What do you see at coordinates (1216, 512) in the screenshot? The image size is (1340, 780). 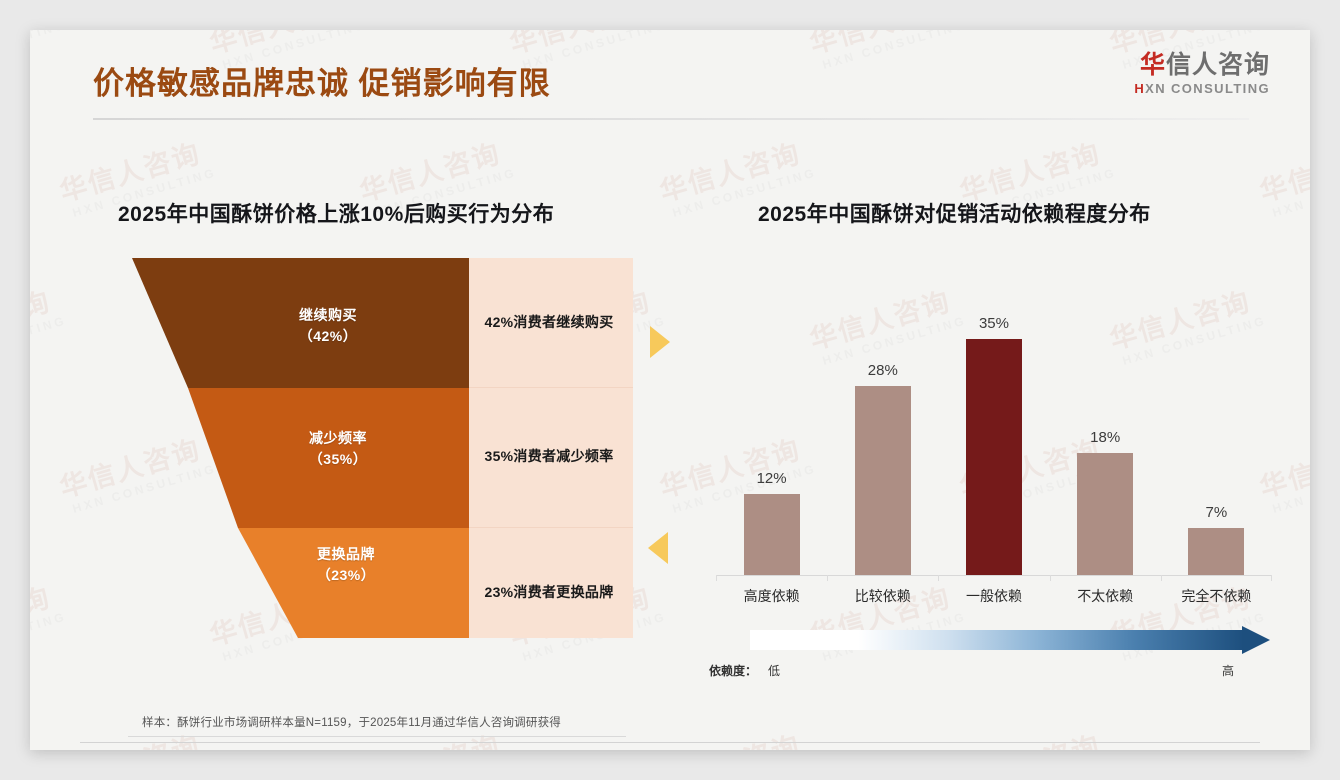 I see `bar-value-label: 7%` at bounding box center [1216, 512].